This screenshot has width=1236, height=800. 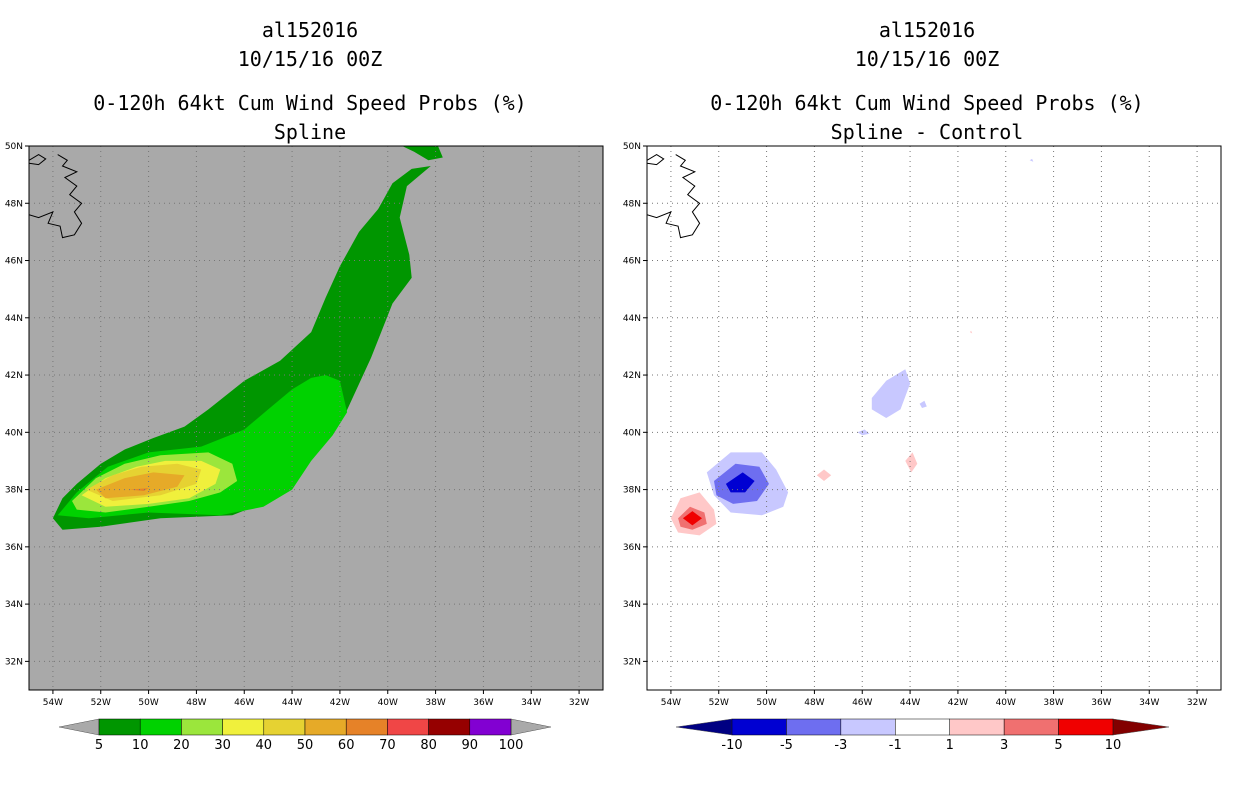 I want to click on colorbar-label--5: -5, so click(x=786, y=745).